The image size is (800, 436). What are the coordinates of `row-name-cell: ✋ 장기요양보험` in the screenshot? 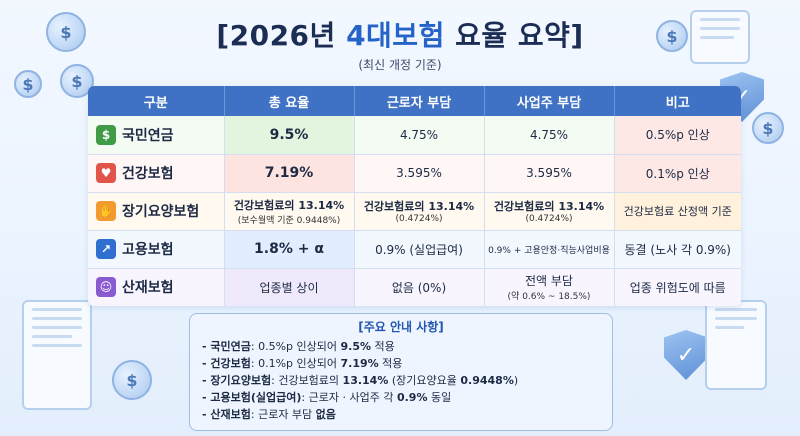 It's located at (156, 211).